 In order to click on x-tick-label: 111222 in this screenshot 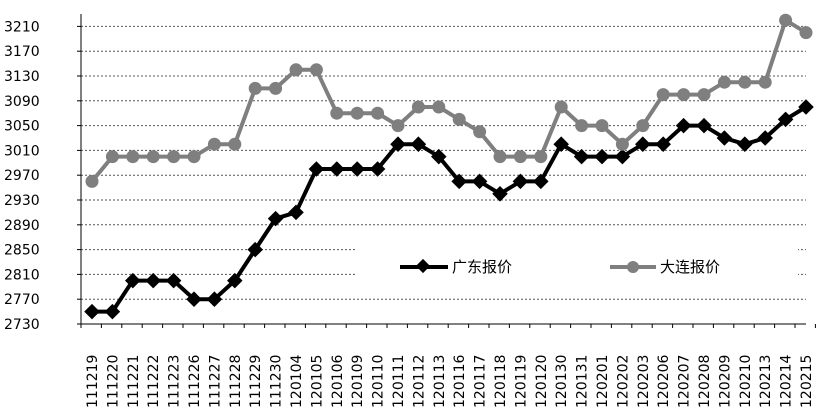, I will do `click(154, 381)`.